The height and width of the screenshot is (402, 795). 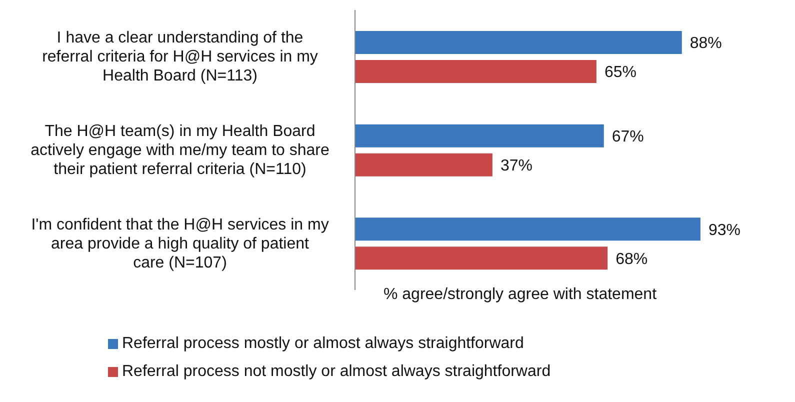 What do you see at coordinates (620, 73) in the screenshot?
I see `data-label: 65%` at bounding box center [620, 73].